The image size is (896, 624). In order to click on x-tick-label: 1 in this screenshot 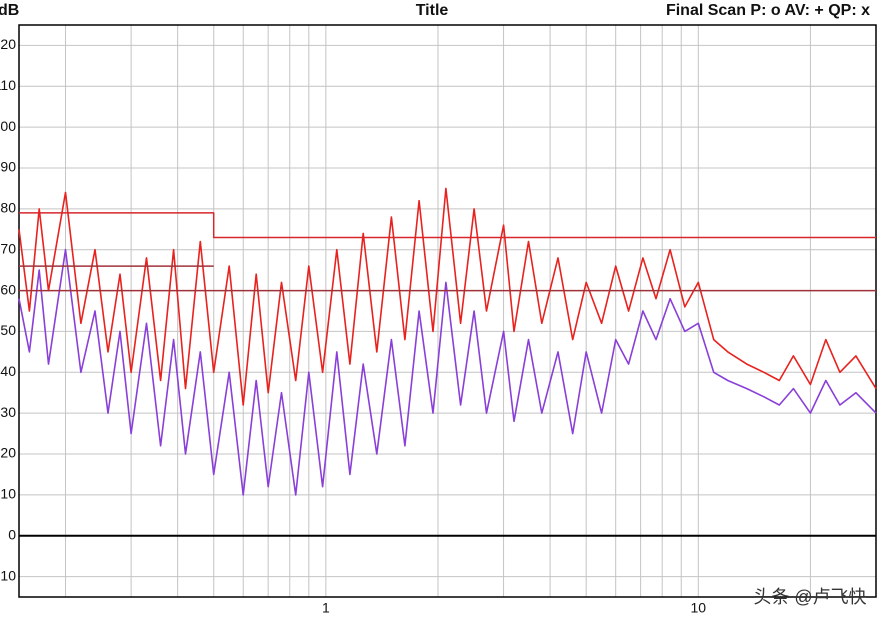, I will do `click(326, 608)`.